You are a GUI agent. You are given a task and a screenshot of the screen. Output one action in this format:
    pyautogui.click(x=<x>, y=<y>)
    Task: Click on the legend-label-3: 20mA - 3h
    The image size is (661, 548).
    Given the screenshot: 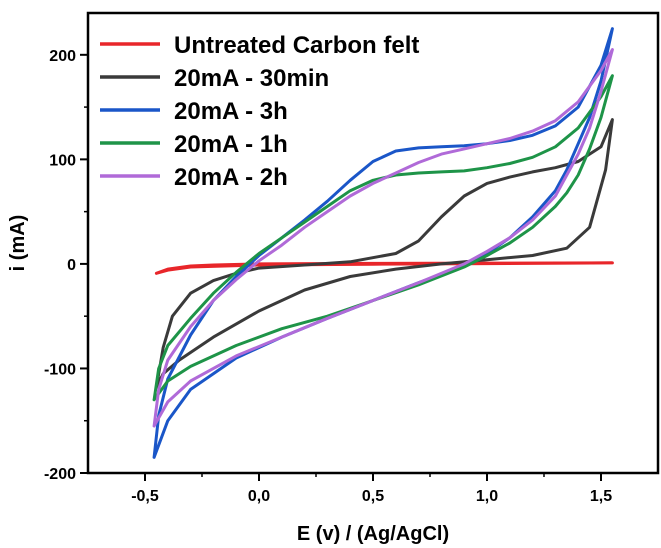 What is the action you would take?
    pyautogui.click(x=231, y=111)
    